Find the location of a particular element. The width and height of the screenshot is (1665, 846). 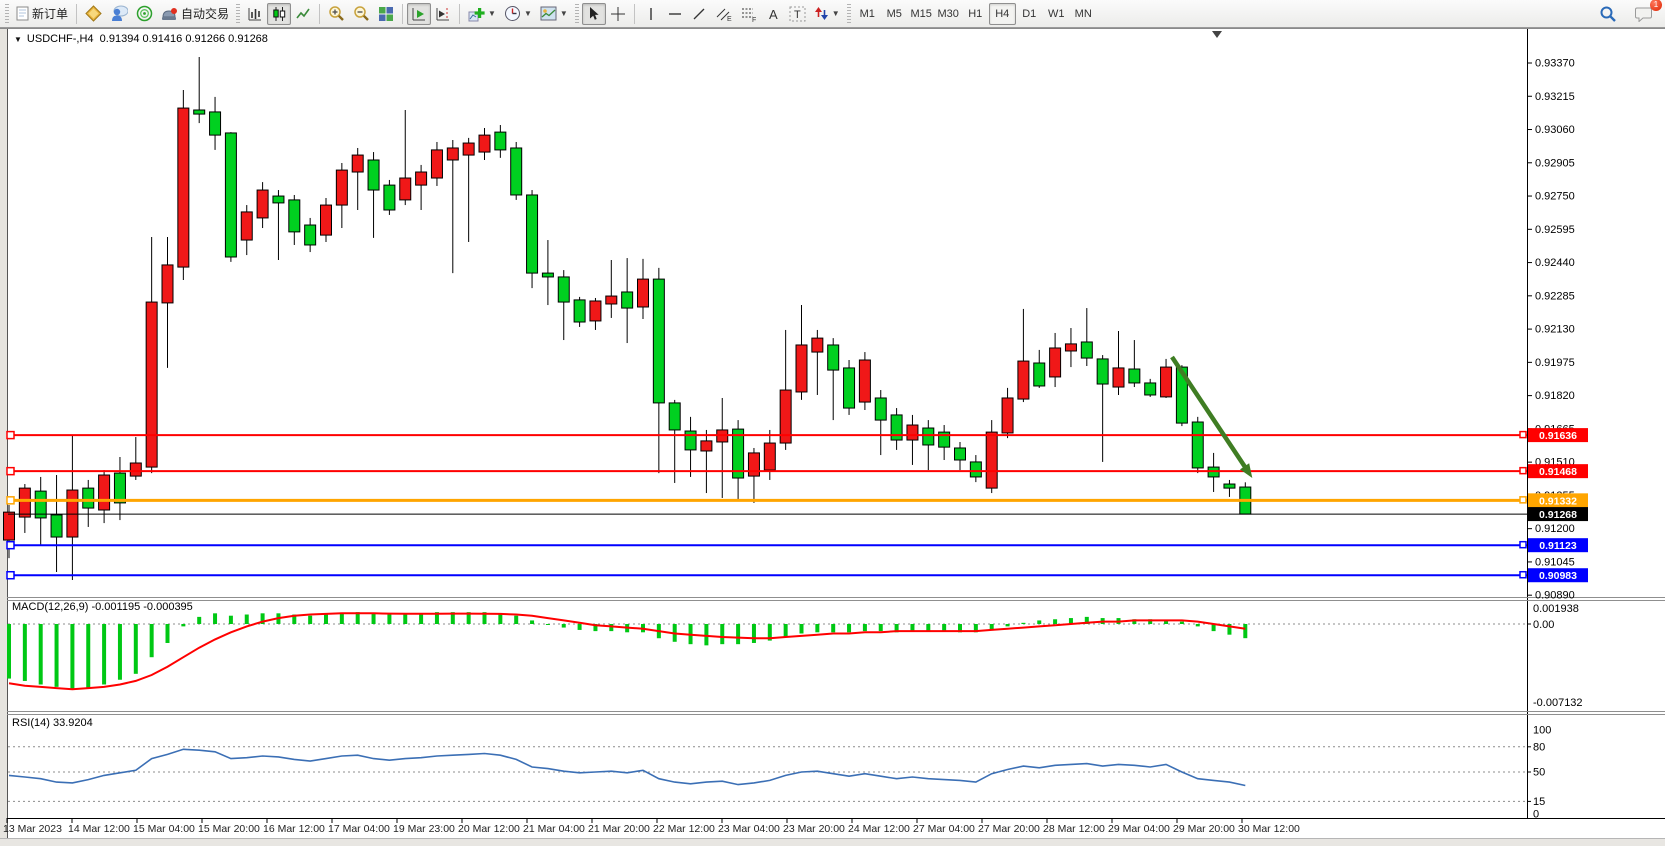

auto-scroll-icon is located at coordinates (419, 13).